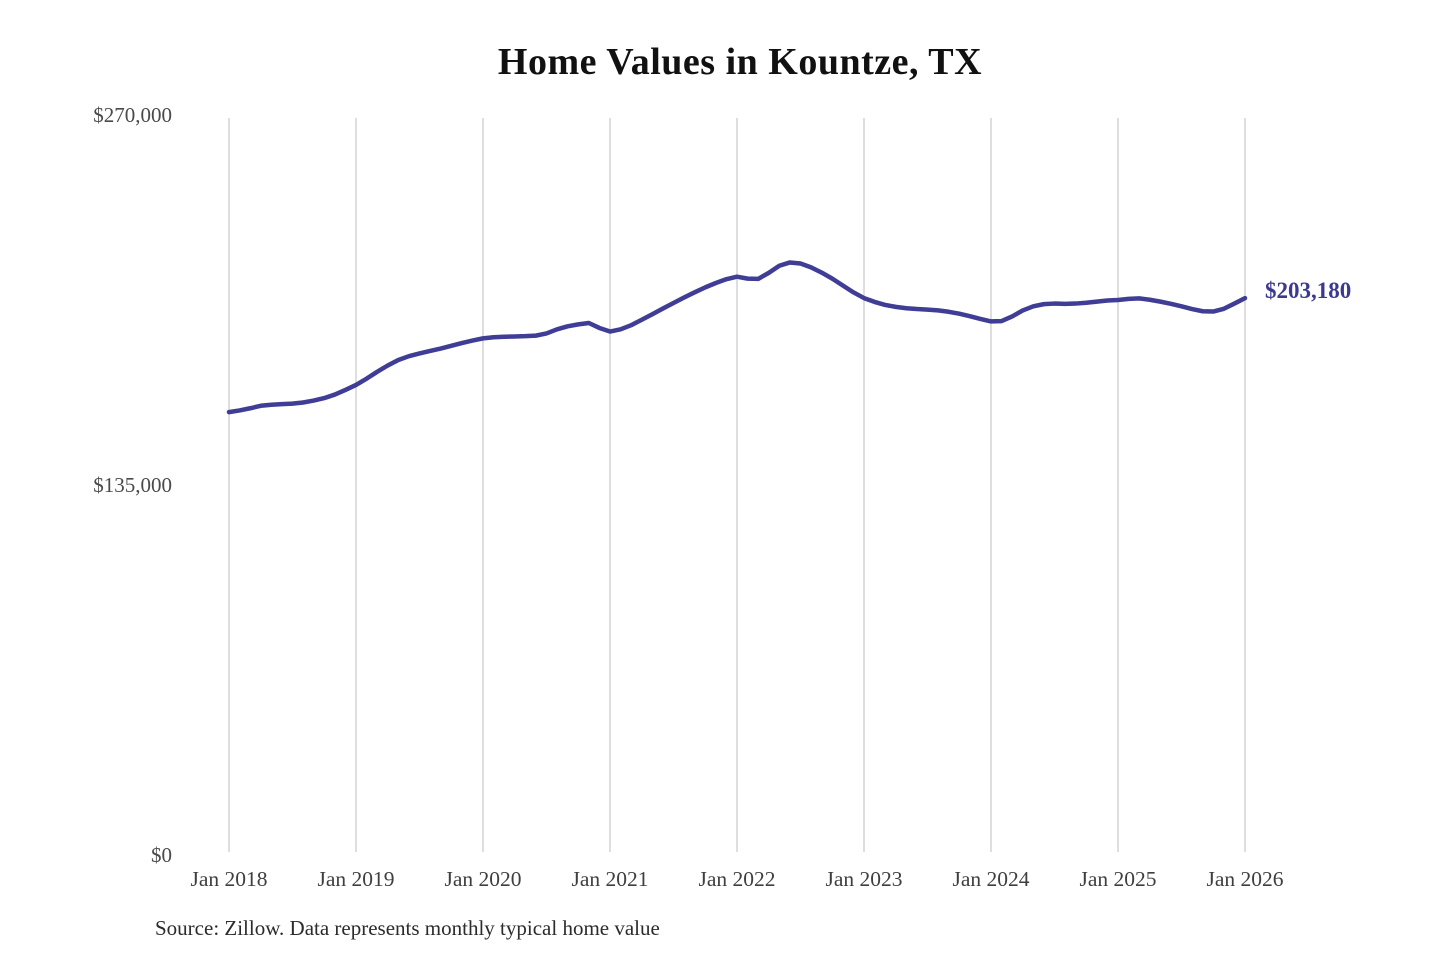 The width and height of the screenshot is (1440, 960). Describe the element at coordinates (737, 337) in the screenshot. I see `home-value-line` at that location.